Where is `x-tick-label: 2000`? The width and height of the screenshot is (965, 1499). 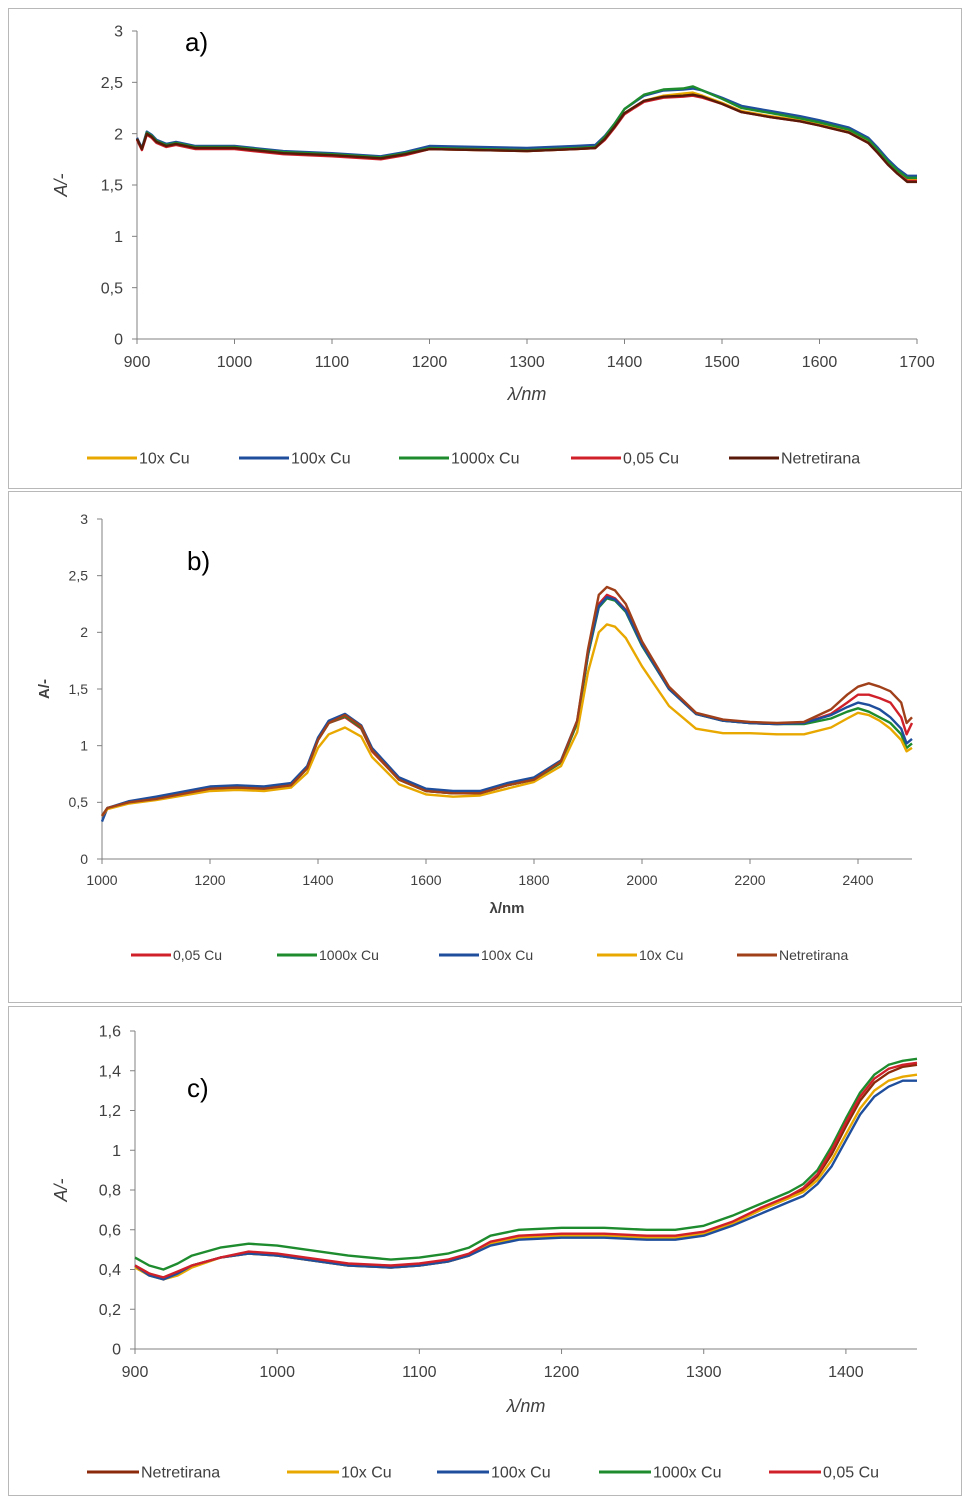 x-tick-label: 2000 is located at coordinates (641, 880).